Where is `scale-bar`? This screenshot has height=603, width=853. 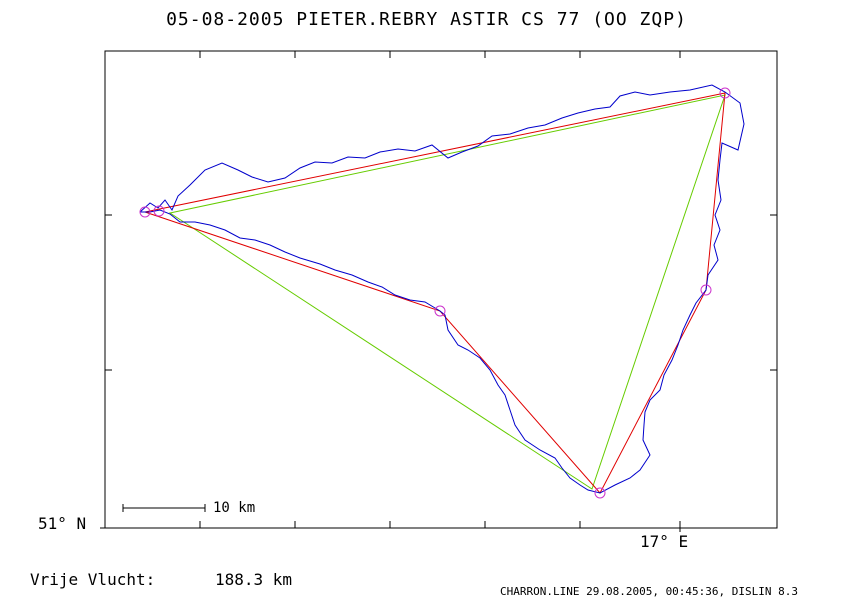
scale-bar is located at coordinates (164, 508).